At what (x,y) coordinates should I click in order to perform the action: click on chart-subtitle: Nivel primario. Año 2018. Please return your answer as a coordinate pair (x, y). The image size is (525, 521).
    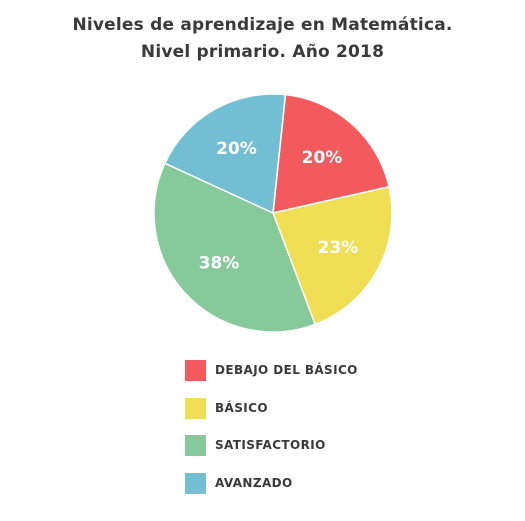
    Looking at the image, I should click on (262, 52).